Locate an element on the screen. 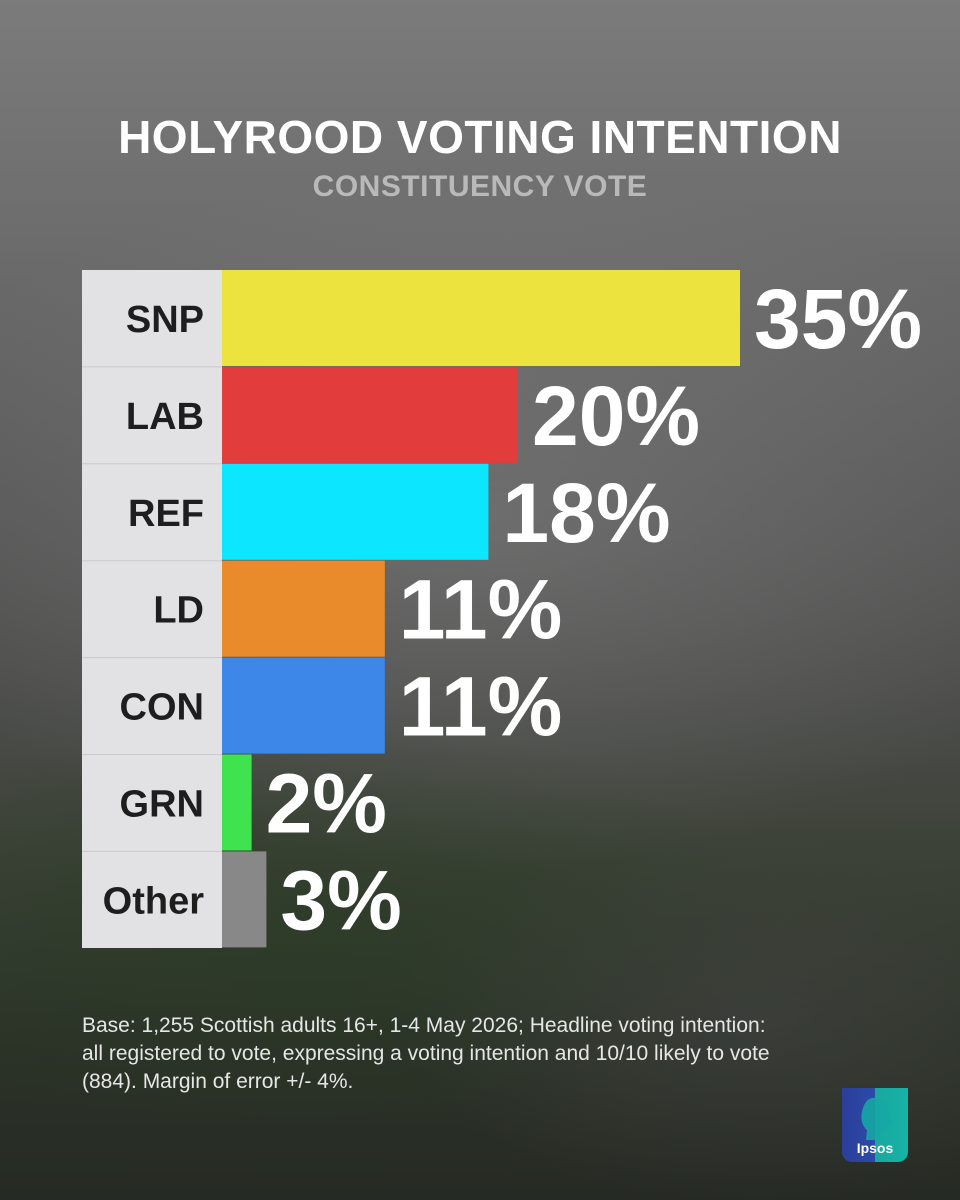  value-label-ld: 11% is located at coordinates (481, 610).